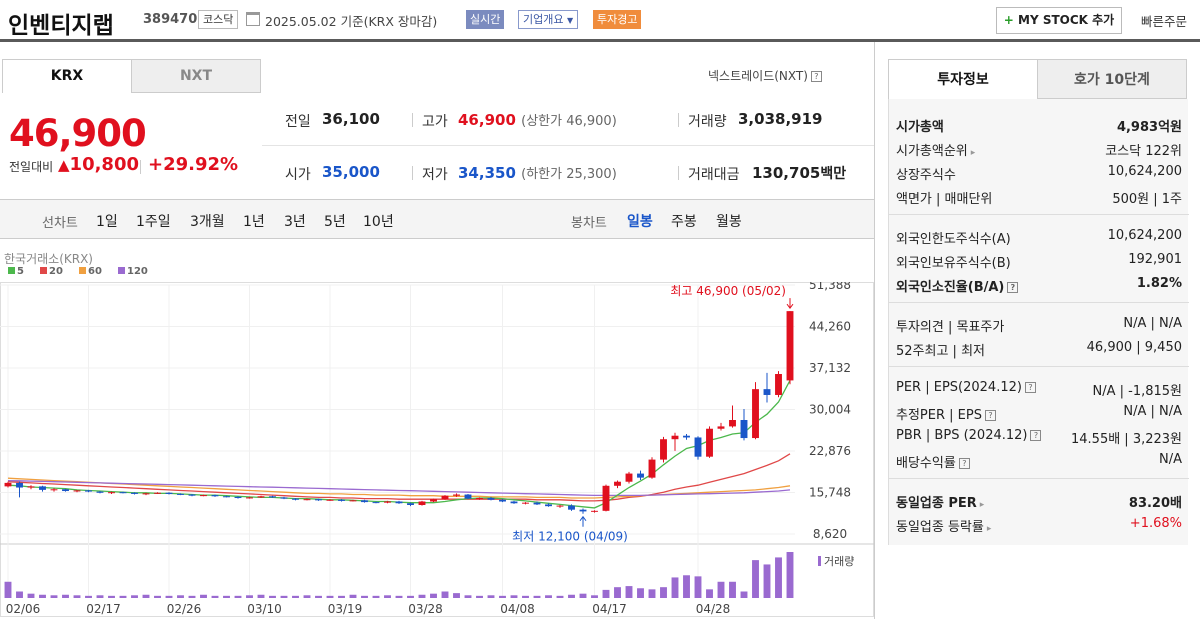 The image size is (1200, 619). Describe the element at coordinates (1059, 20) in the screenshot. I see `add-mystock-button: + MY STOCK 추가` at that location.